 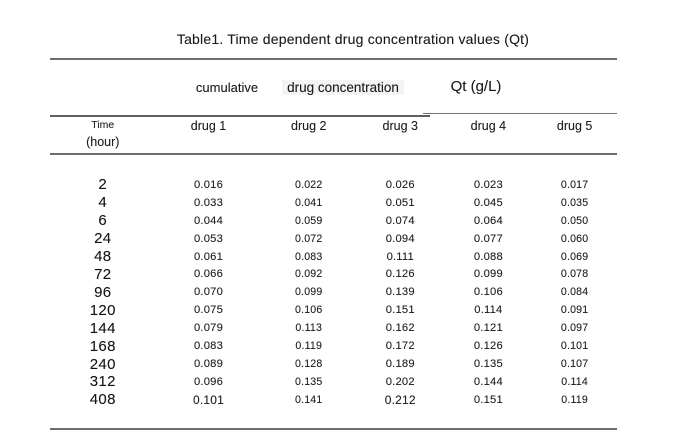 What do you see at coordinates (574, 184) in the screenshot?
I see `value-cell-drug-5: 0.017` at bounding box center [574, 184].